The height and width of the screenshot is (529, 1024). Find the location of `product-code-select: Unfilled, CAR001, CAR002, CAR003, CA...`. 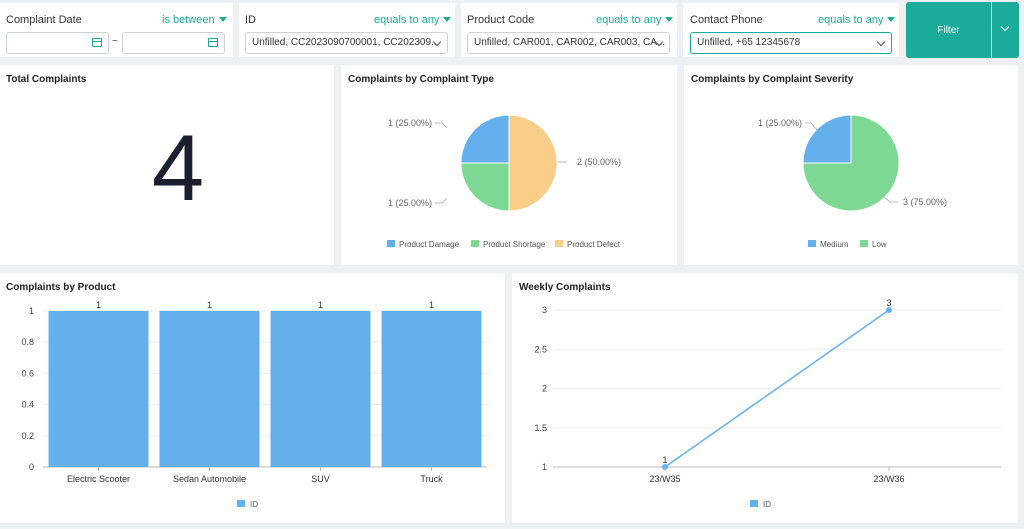

product-code-select: Unfilled, CAR001, CAR002, CAR003, CA... is located at coordinates (568, 43).